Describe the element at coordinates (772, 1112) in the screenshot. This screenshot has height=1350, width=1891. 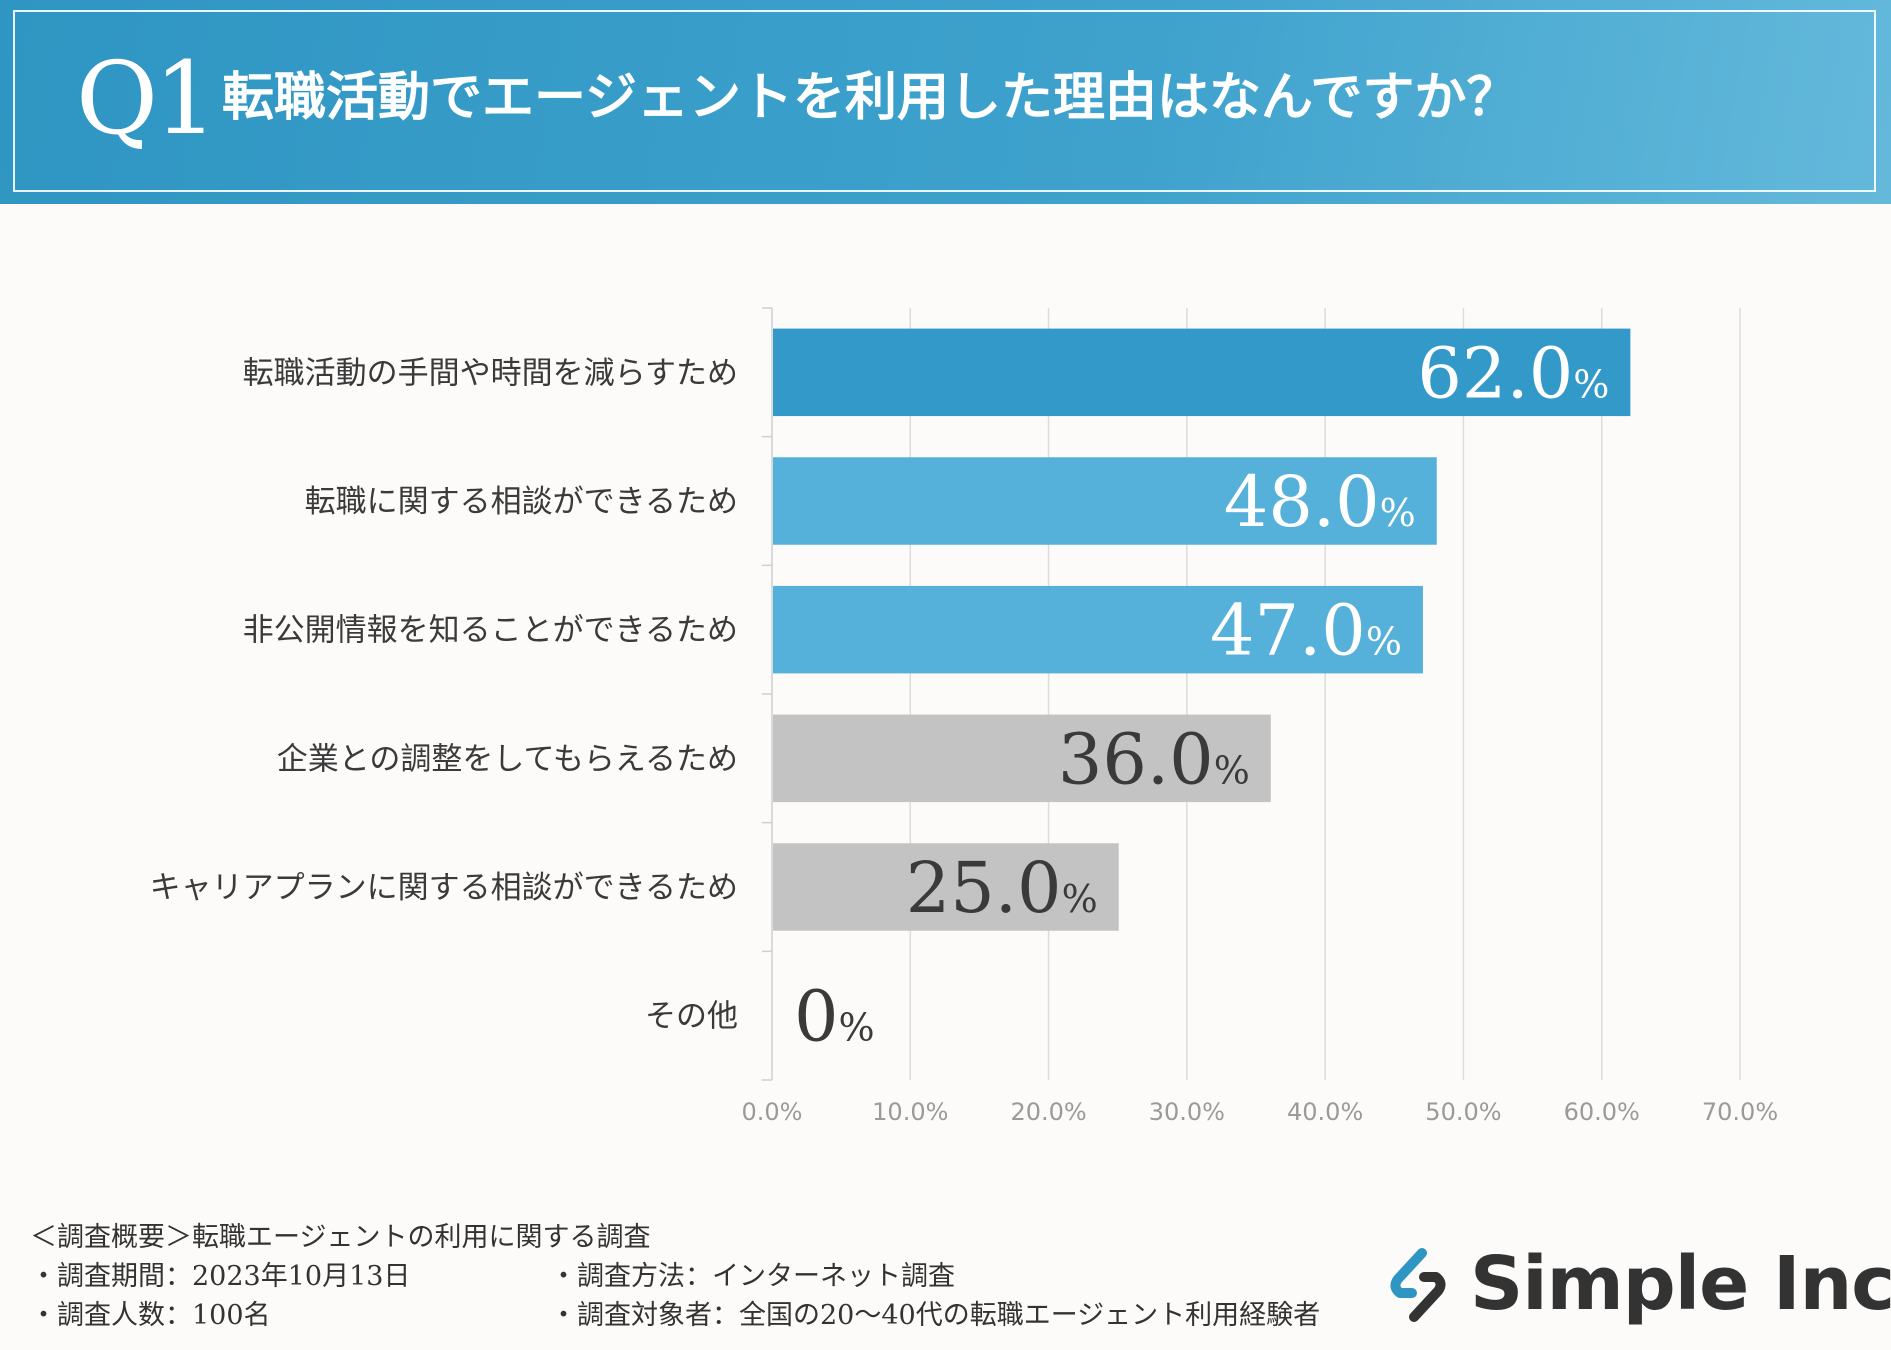
I see `x-tick-label: 0.0%` at that location.